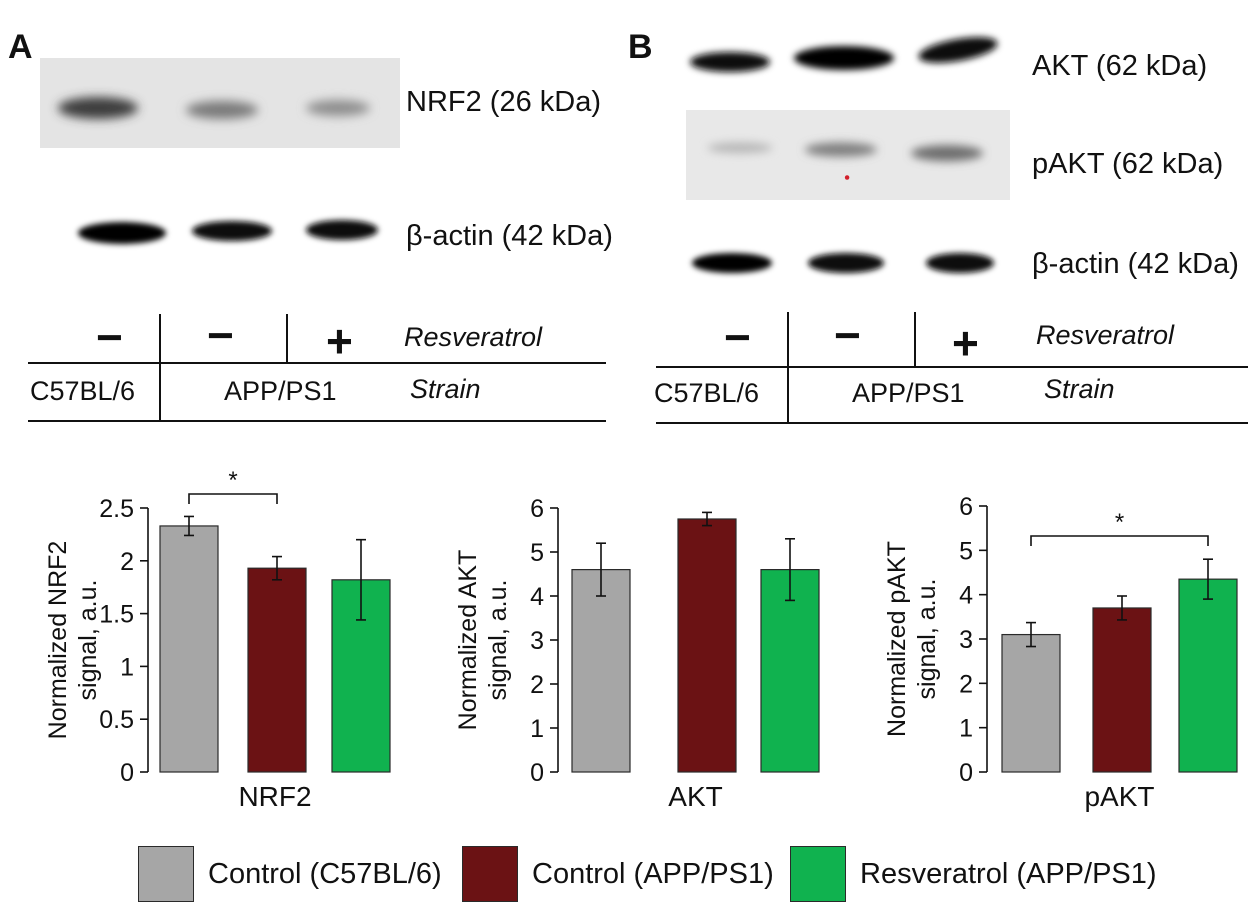  I want to click on pakt-y-axis-label-line-2: signal, a.u., so click(927, 639).